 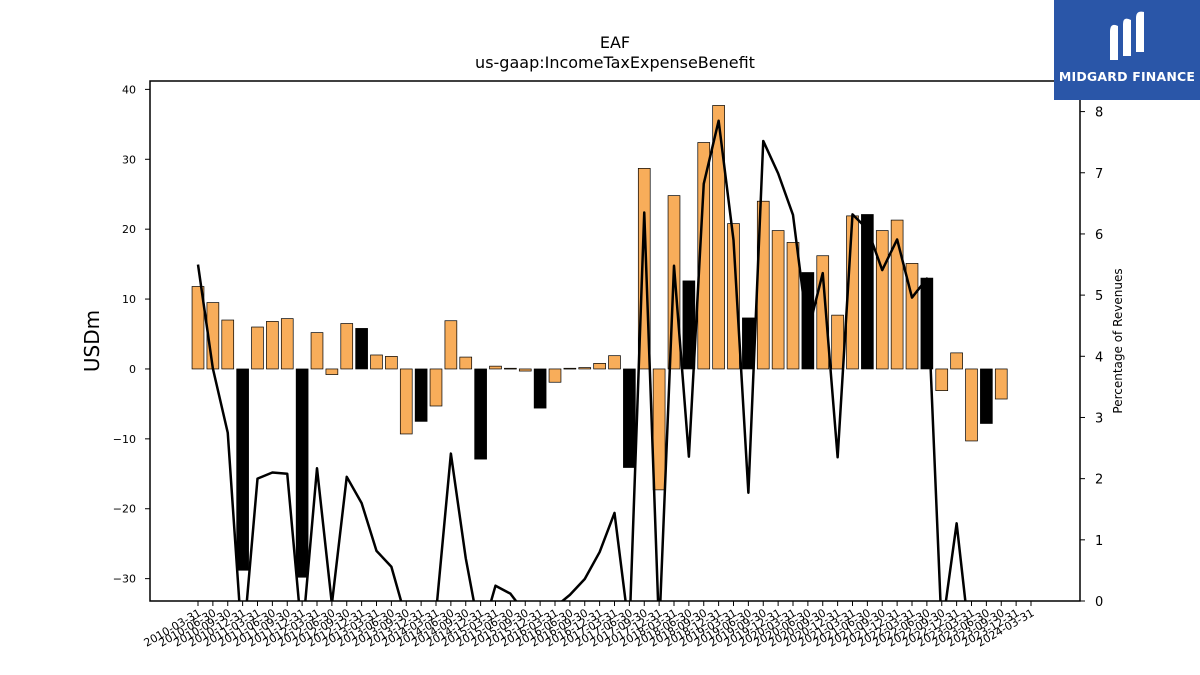 I want to click on y-tick-label: 10, so click(x=129, y=299).